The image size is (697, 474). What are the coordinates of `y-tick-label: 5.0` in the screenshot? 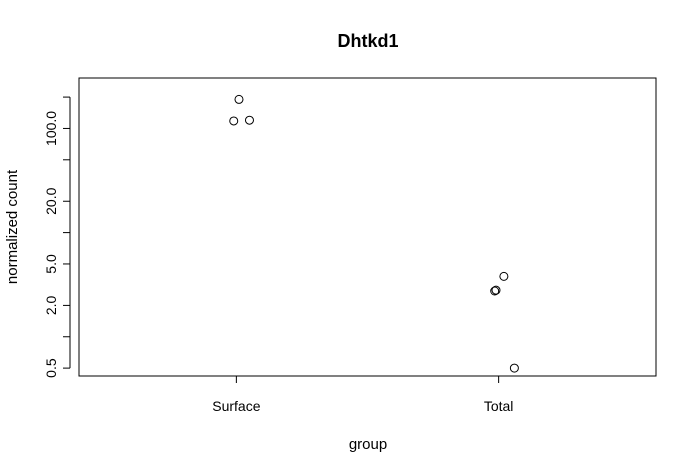 It's located at (51, 264).